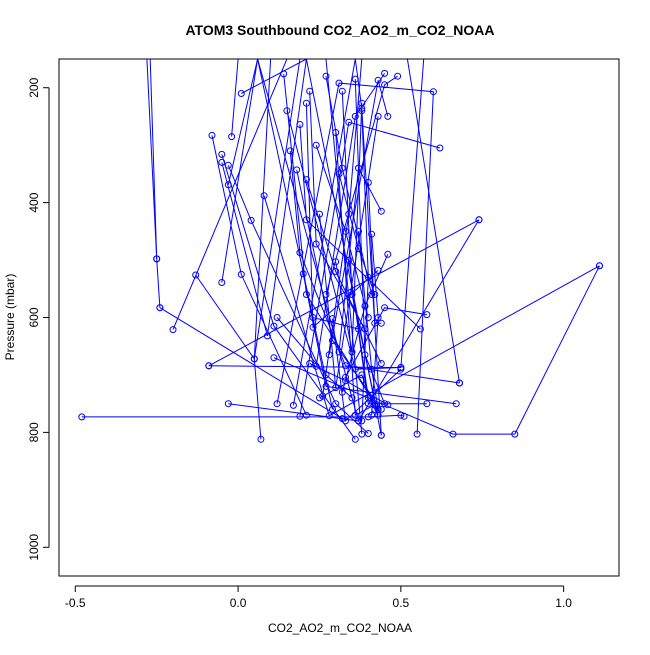  I want to click on y-tick-label-4: 1000, so click(34, 547).